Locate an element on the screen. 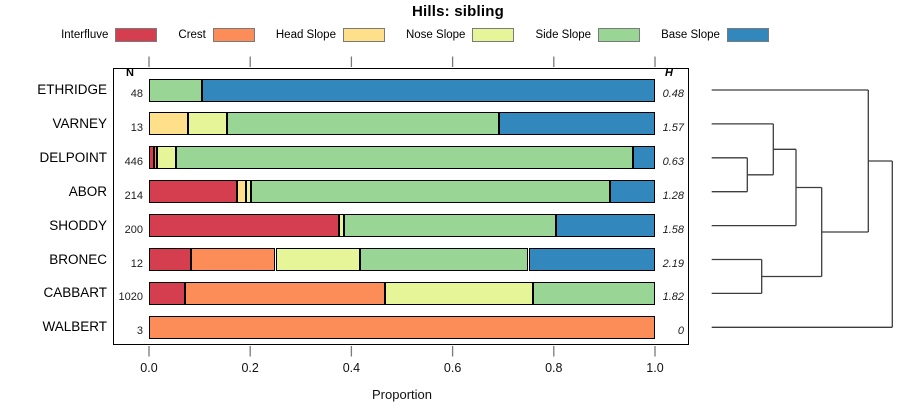 This screenshot has height=420, width=900. n-column-header: N is located at coordinates (130, 73).